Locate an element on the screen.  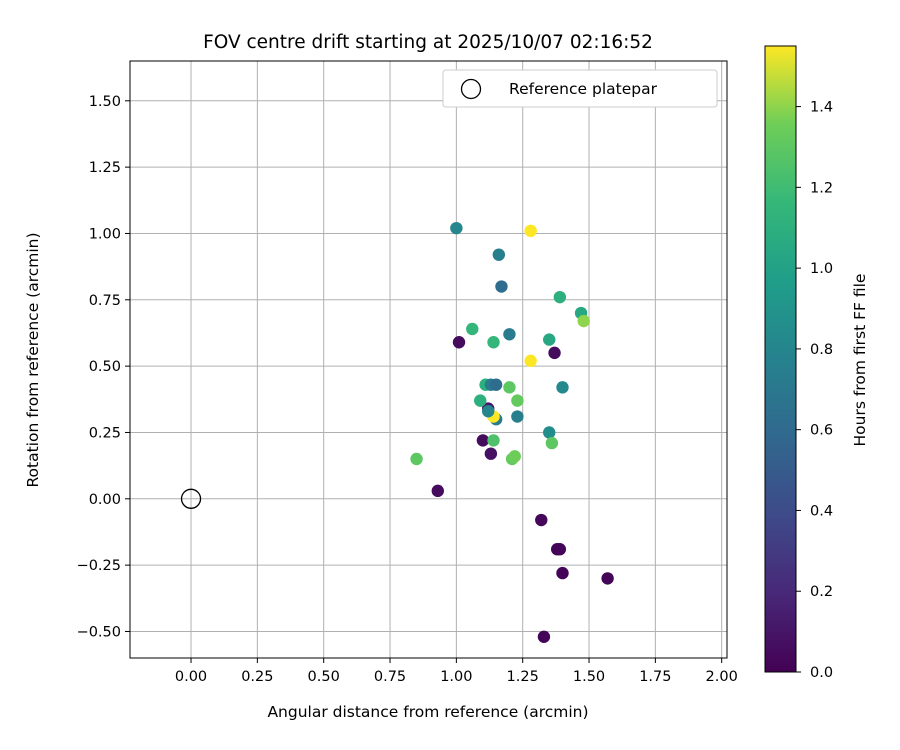
colorbar-gradient is located at coordinates (780, 359).